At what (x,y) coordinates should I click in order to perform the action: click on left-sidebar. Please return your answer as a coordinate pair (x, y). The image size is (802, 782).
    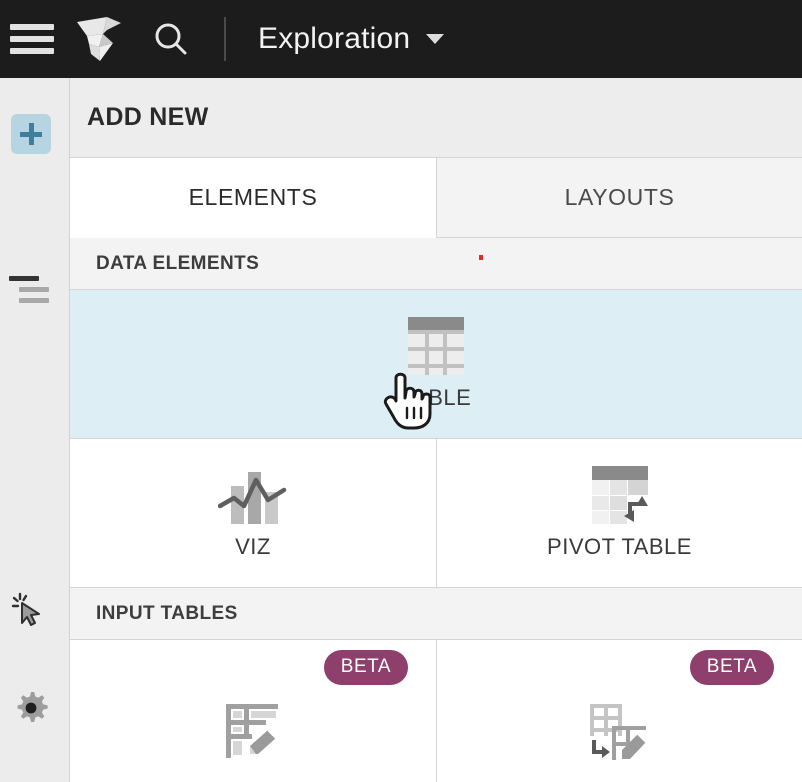
    Looking at the image, I should click on (35, 430).